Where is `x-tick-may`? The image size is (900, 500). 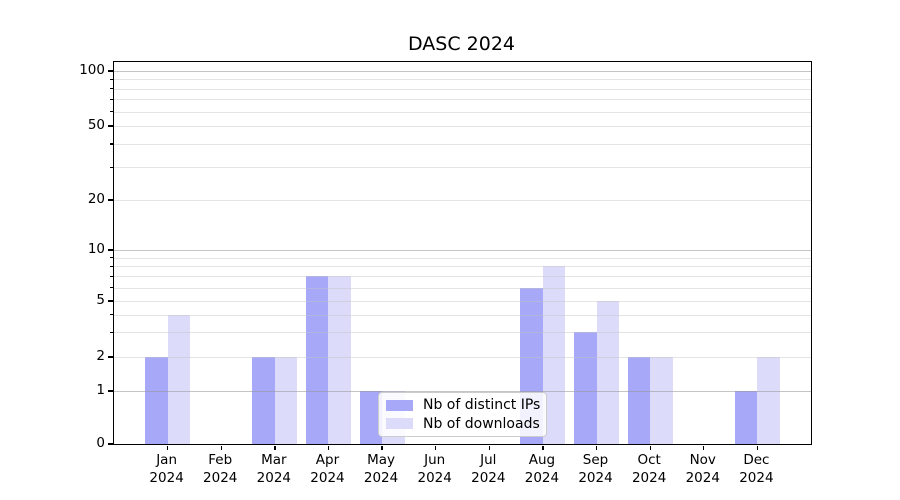
x-tick-may is located at coordinates (382, 447).